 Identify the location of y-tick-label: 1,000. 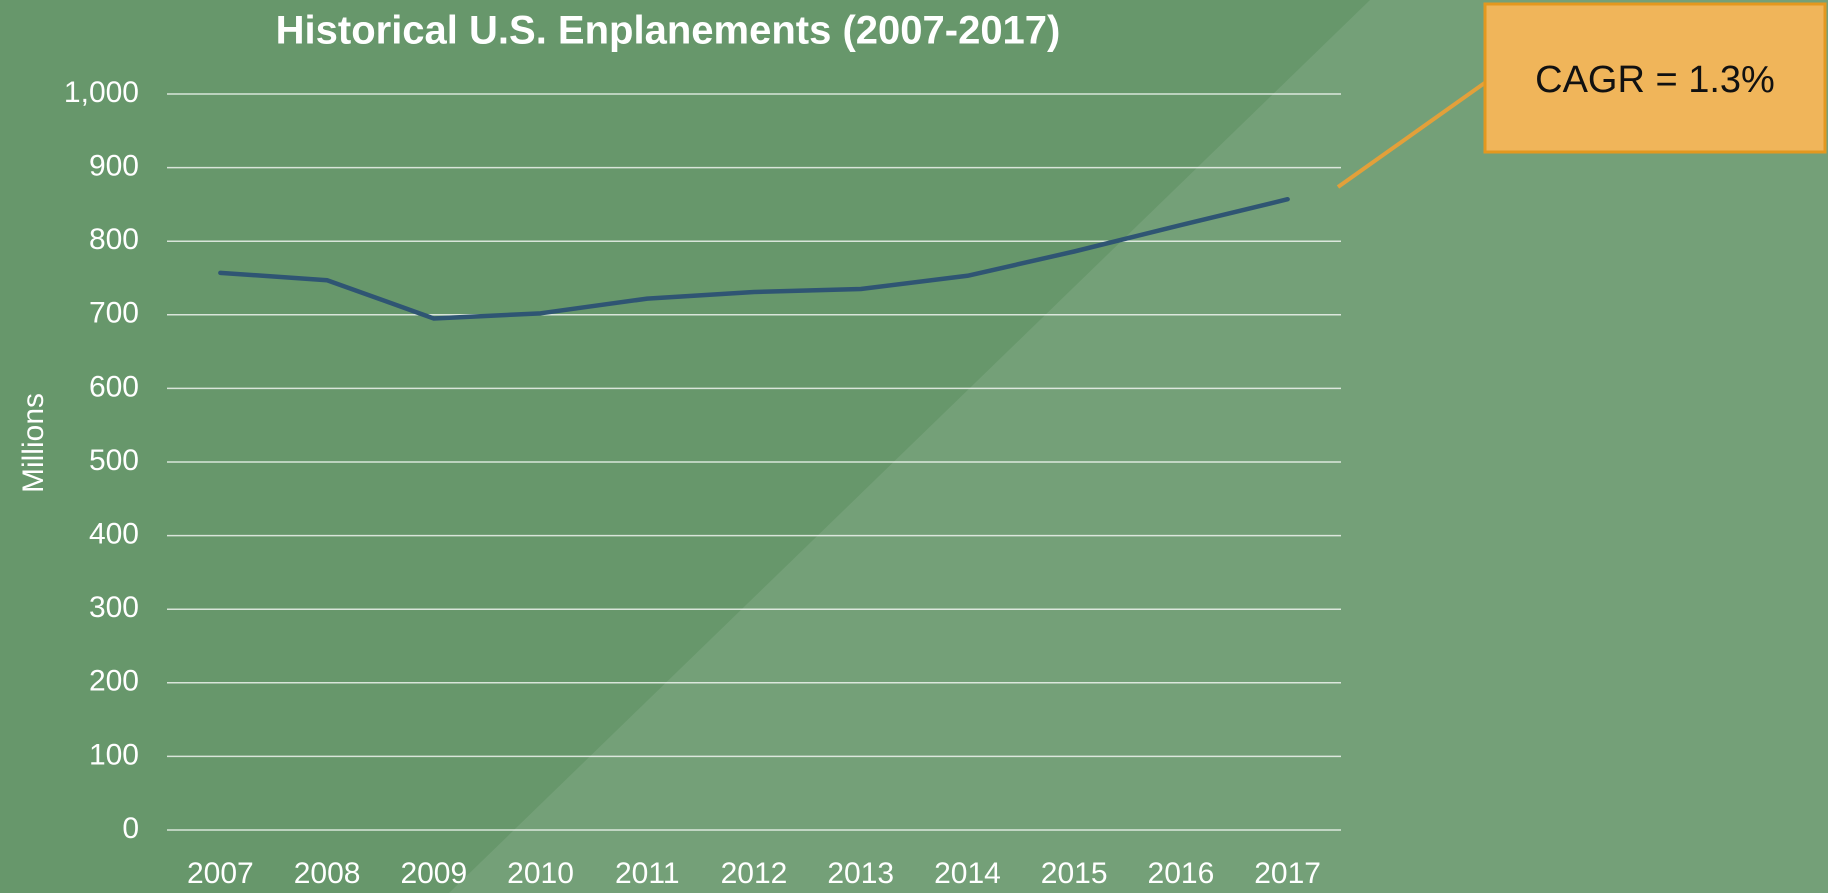
(101, 92).